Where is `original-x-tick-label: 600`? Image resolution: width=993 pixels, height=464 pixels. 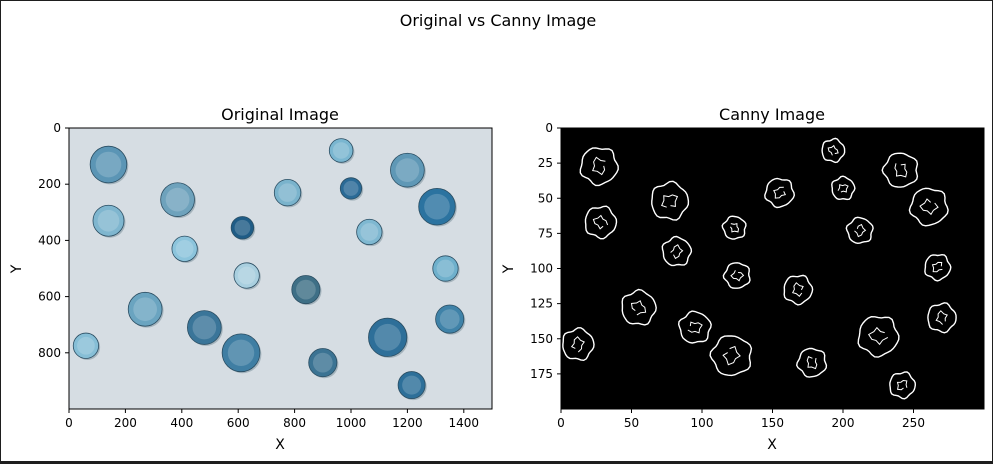
original-x-tick-label: 600 is located at coordinates (238, 423).